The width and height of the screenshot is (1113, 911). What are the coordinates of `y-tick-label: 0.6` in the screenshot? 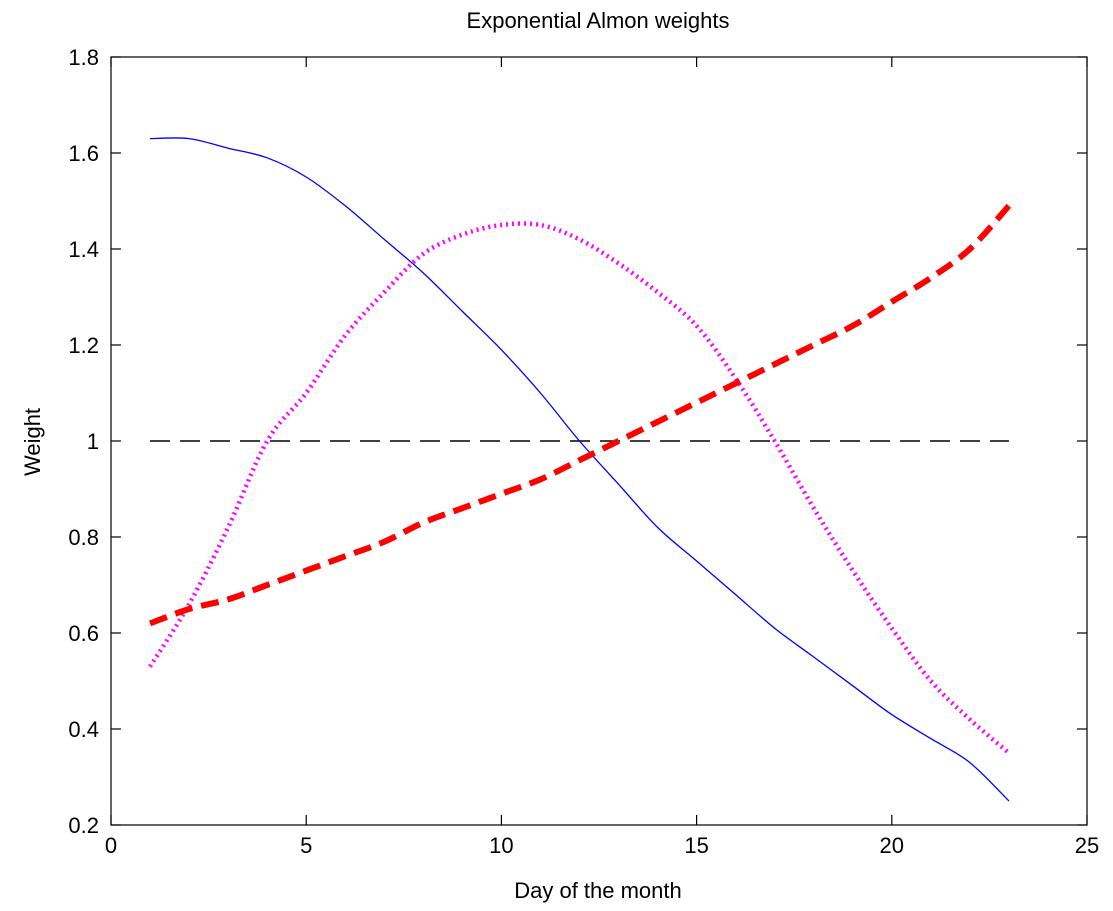 It's located at (83, 633).